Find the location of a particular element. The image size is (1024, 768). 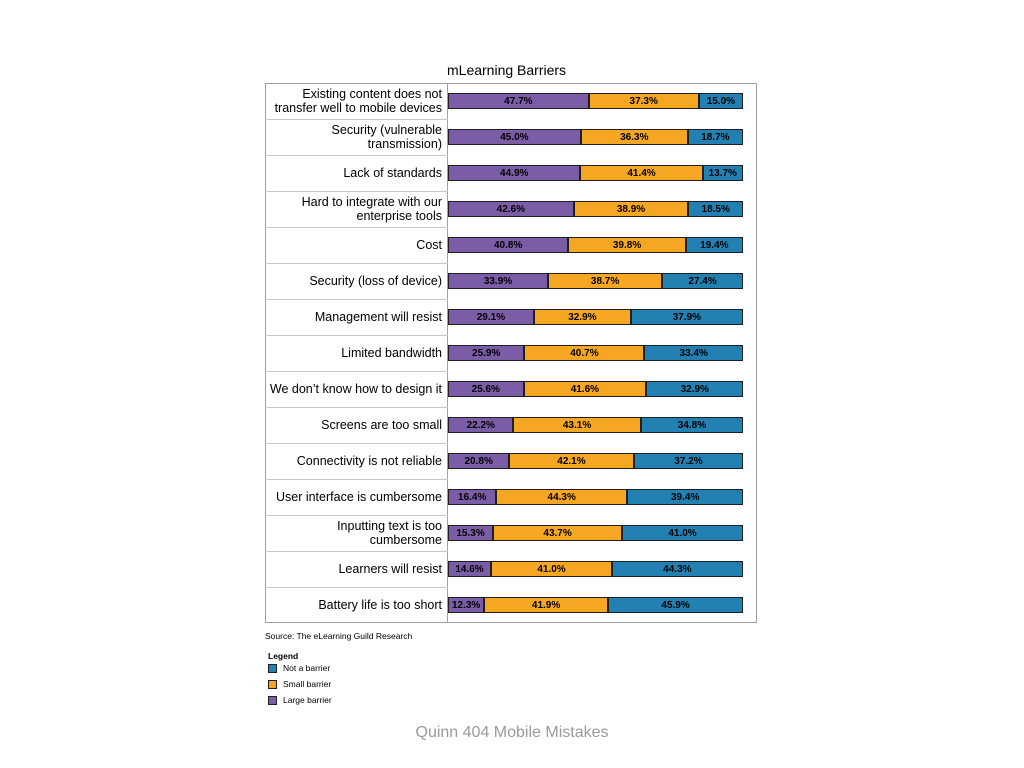

slide-footer: Quinn 404 Mobile Mistakes is located at coordinates (512, 732).